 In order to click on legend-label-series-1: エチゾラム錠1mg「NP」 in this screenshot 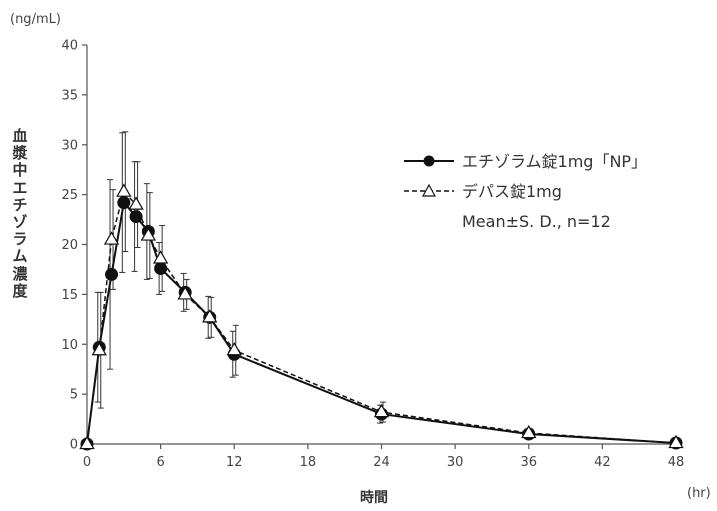, I will do `click(554, 161)`.